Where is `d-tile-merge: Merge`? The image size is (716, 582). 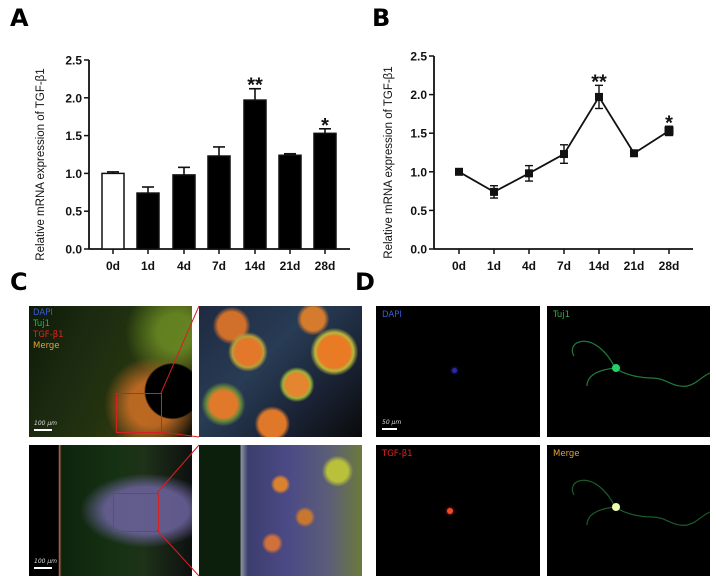
d-tile-merge: Merge is located at coordinates (628, 510).